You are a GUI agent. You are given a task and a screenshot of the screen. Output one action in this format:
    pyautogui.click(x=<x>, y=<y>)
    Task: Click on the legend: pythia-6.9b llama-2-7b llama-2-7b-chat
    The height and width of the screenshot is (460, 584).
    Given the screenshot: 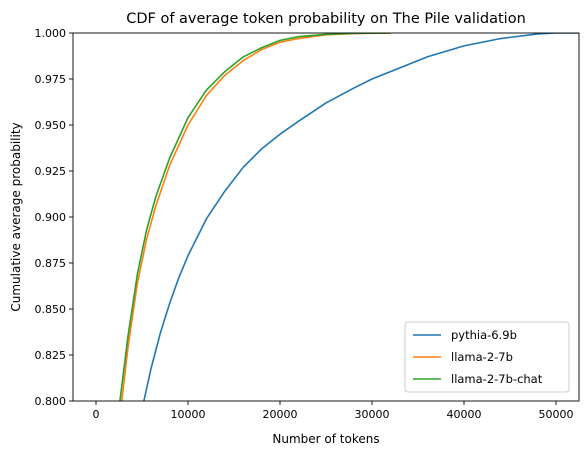 What is the action you would take?
    pyautogui.click(x=487, y=357)
    